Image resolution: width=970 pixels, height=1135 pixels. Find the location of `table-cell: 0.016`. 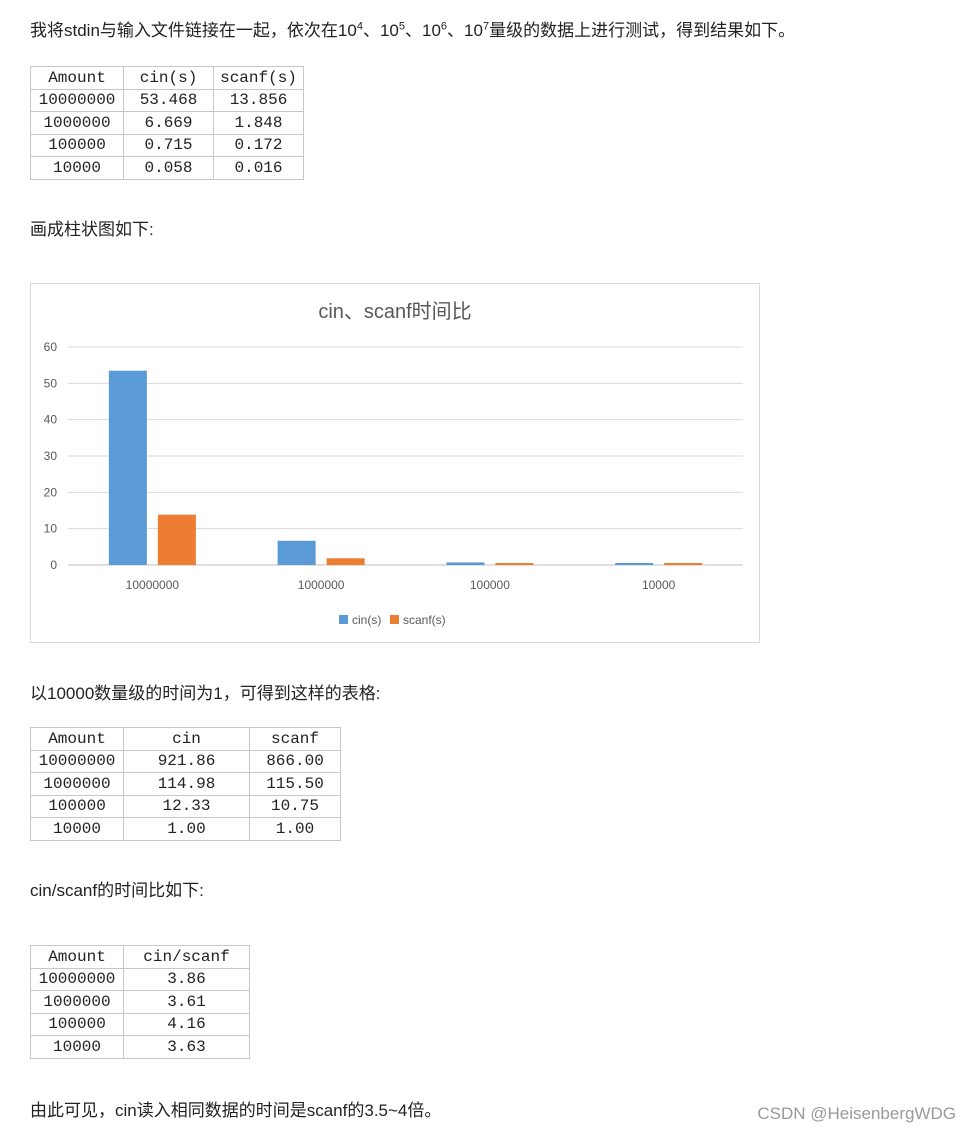

table-cell: 0.016 is located at coordinates (258, 168).